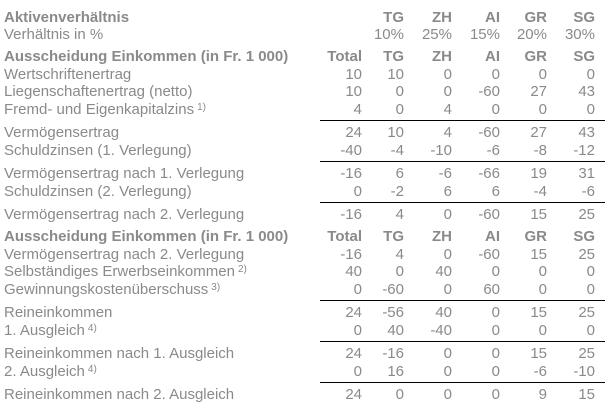 The width and height of the screenshot is (610, 411). Describe the element at coordinates (542, 109) in the screenshot. I see `cell-gr: 0` at that location.